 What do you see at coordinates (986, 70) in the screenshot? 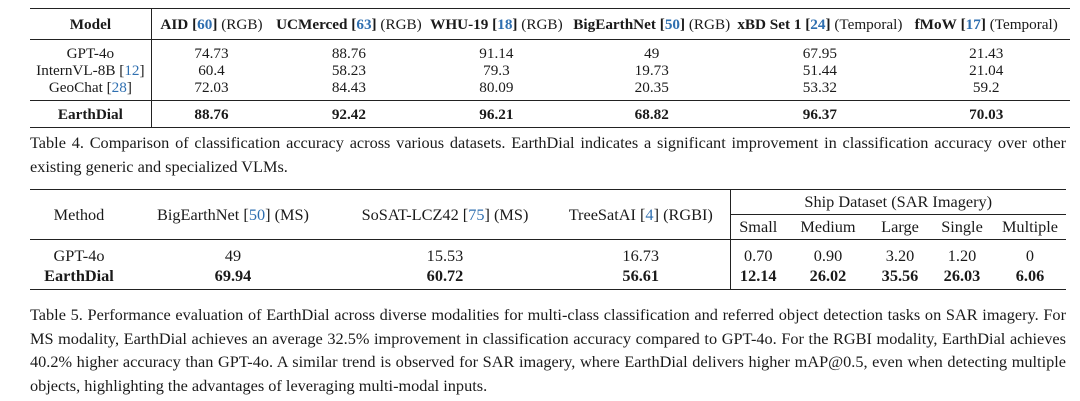
I see `table4-cell: 21.04` at bounding box center [986, 70].